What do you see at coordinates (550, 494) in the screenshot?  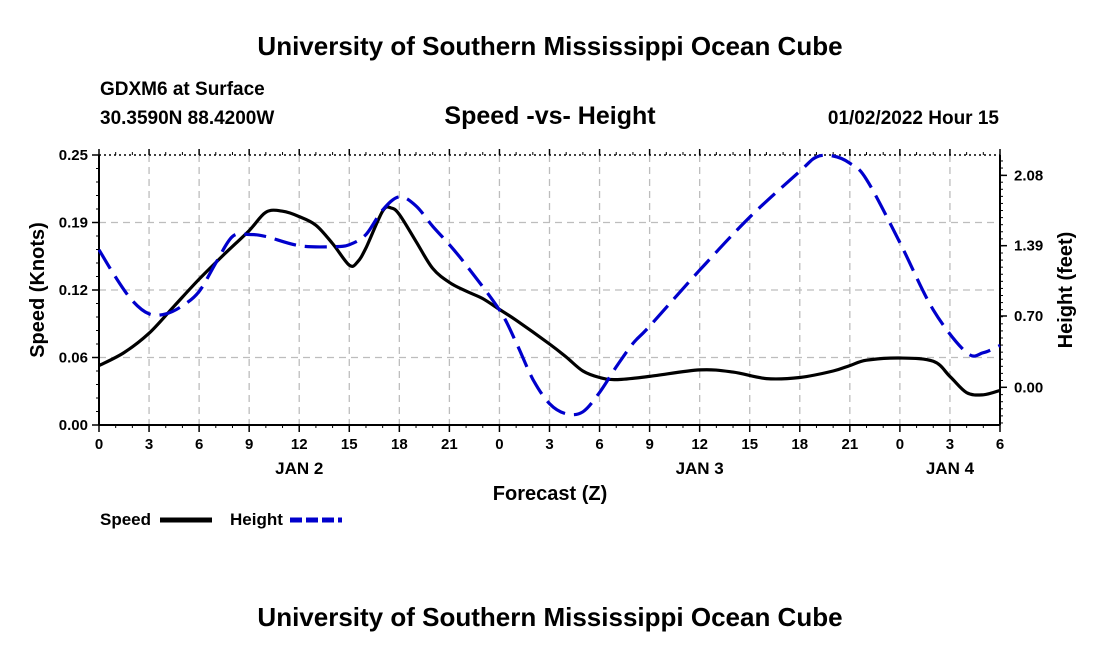 I see `x-axis-label: Forecast (Z)` at bounding box center [550, 494].